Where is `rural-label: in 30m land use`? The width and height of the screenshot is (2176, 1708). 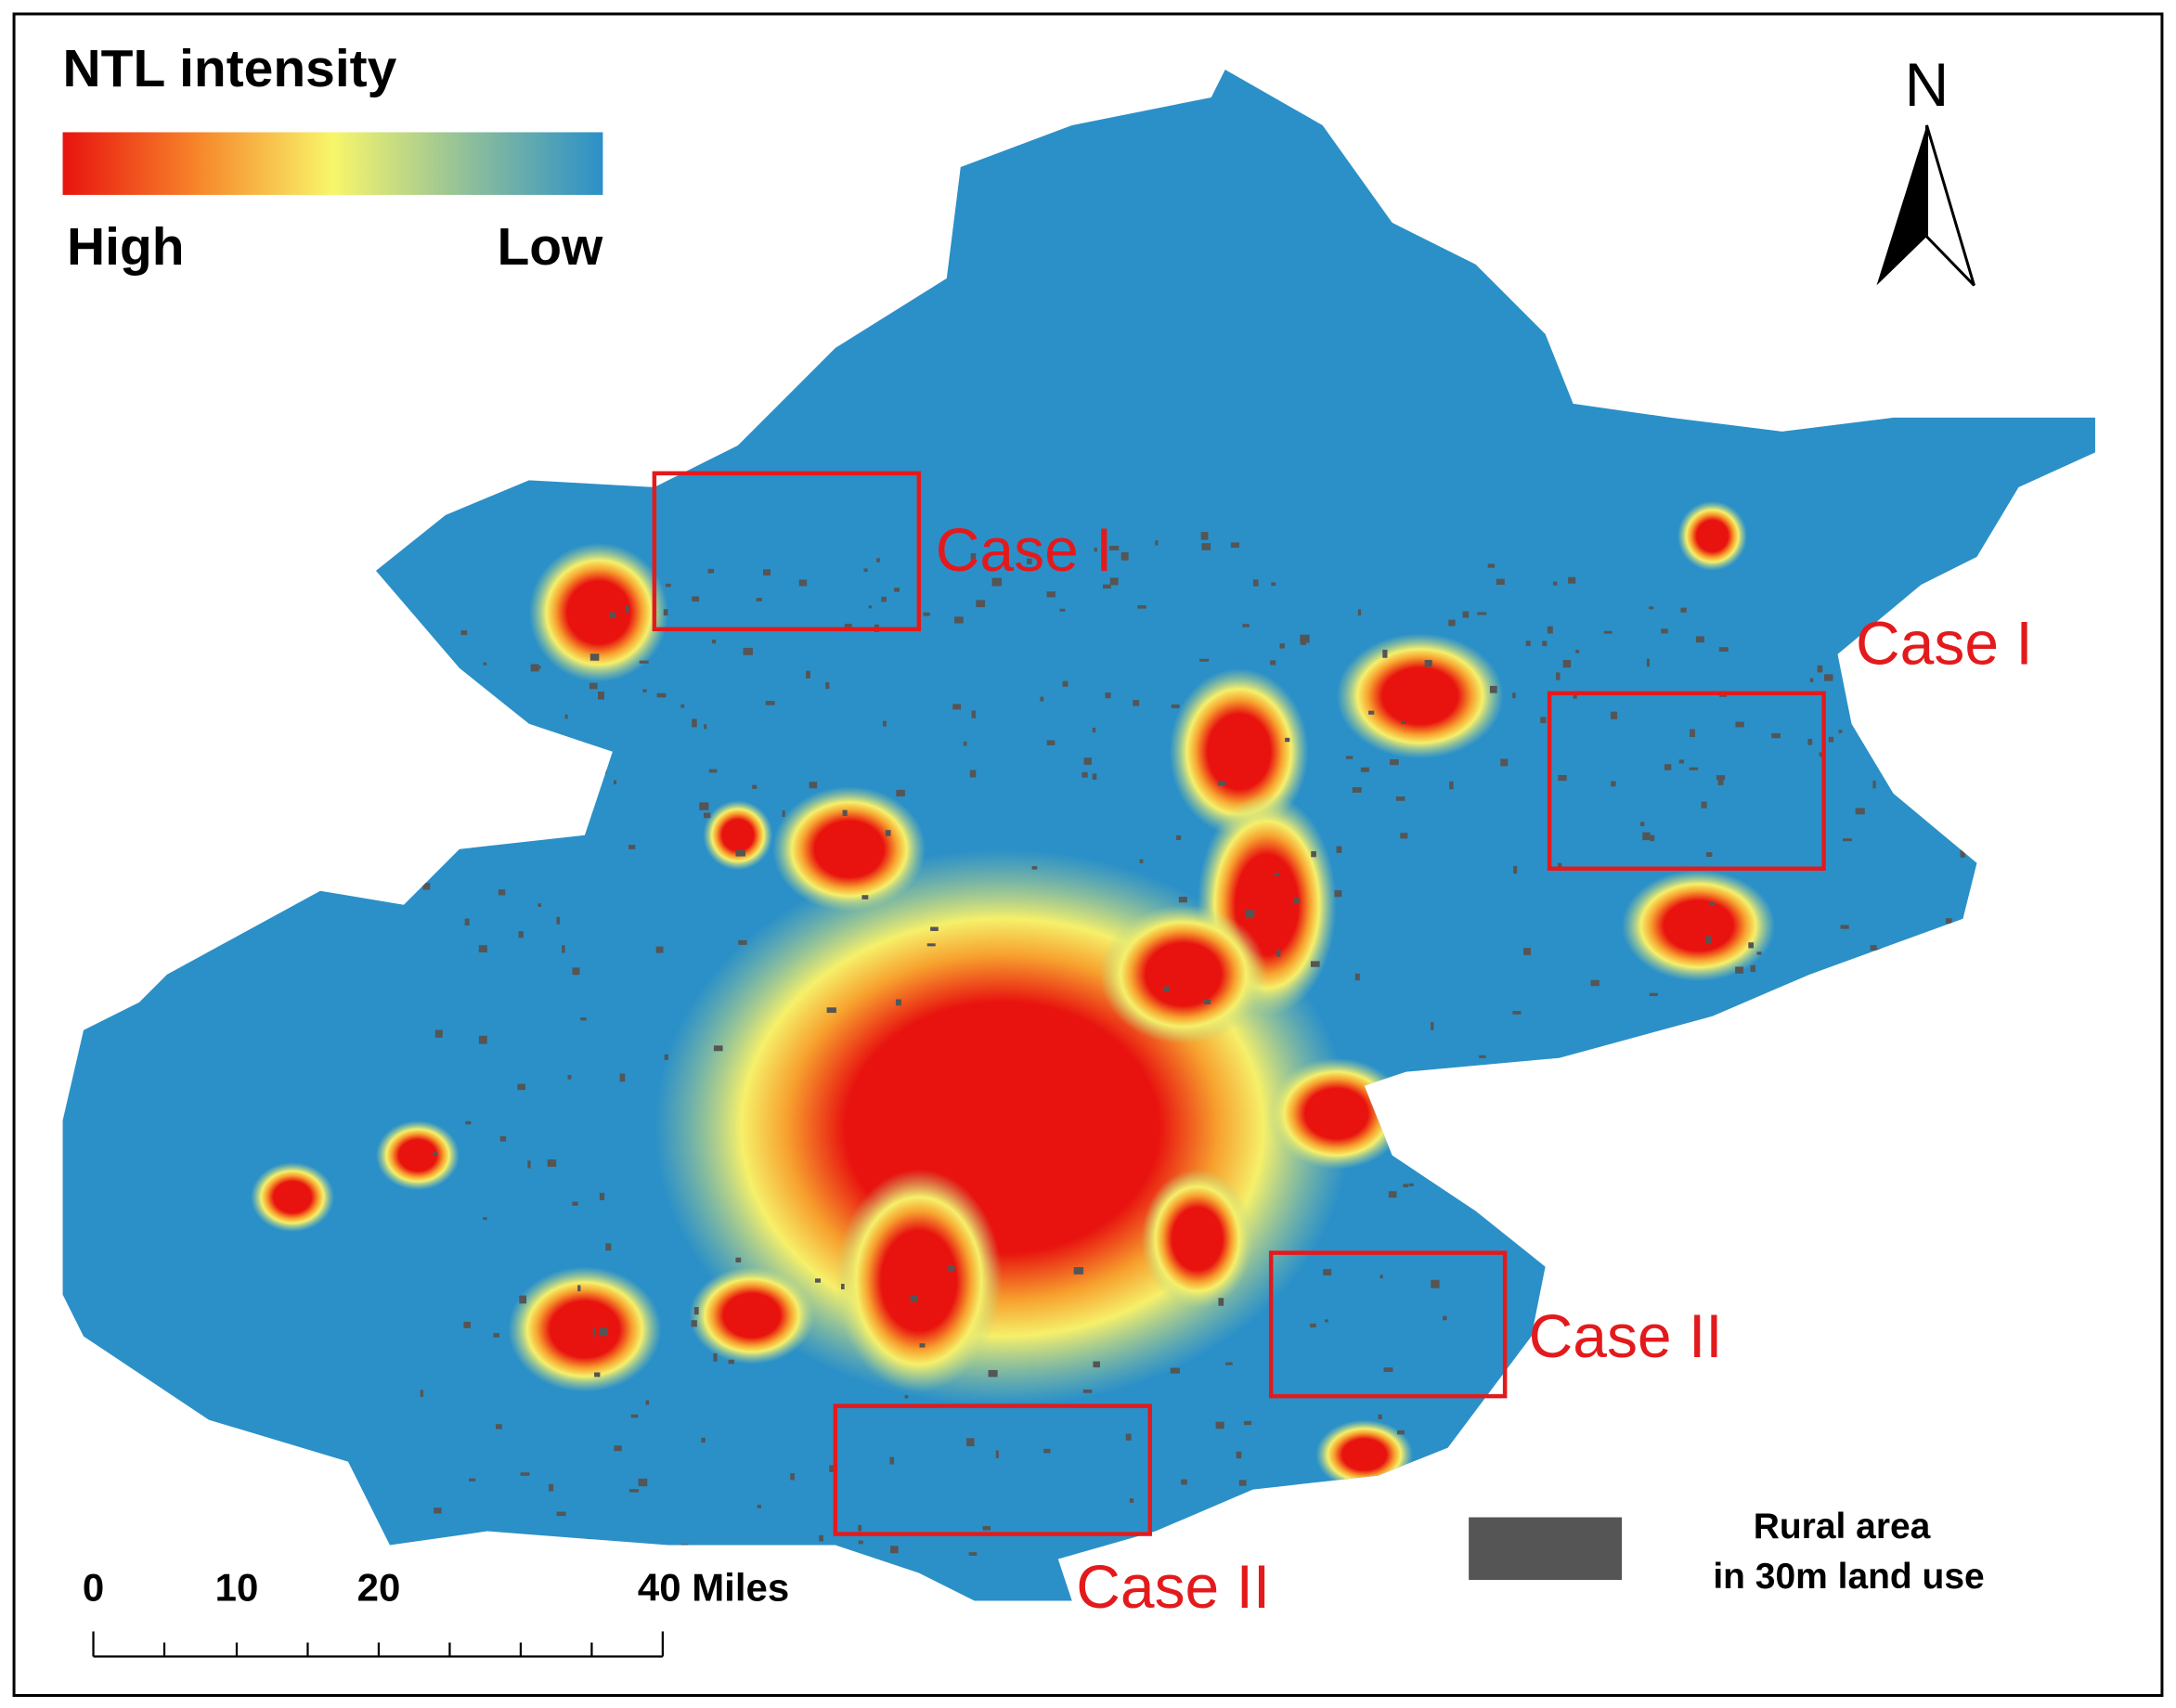 rural-label: in 30m land use is located at coordinates (1848, 1577).